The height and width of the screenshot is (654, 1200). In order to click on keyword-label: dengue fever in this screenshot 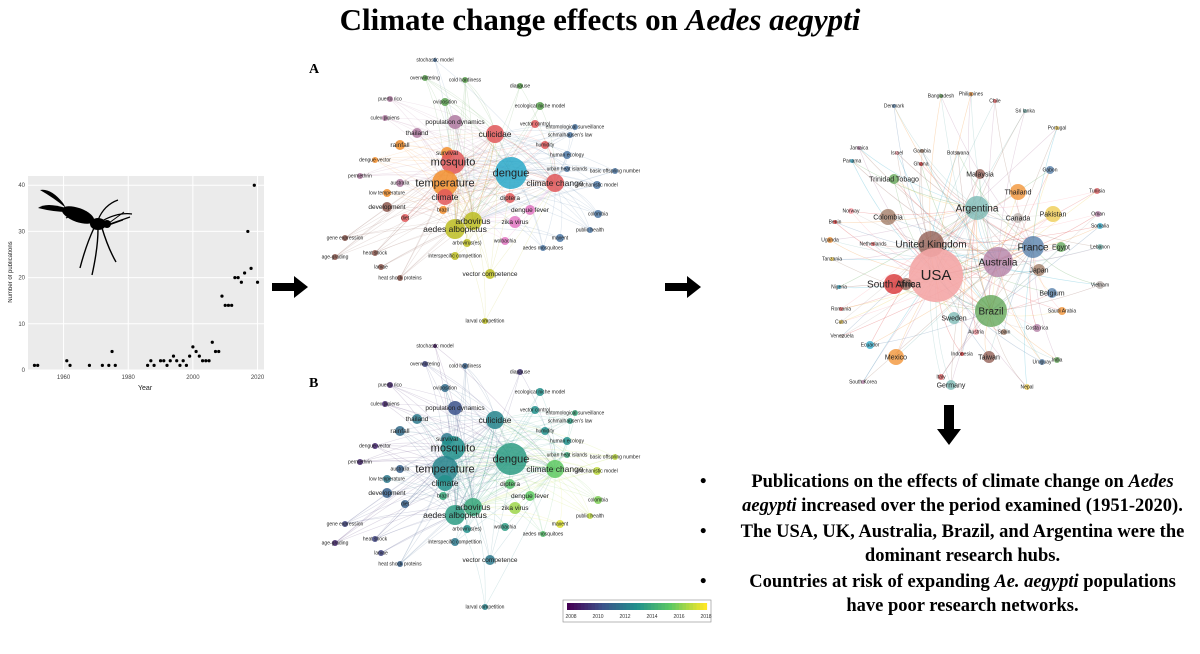, I will do `click(530, 210)`.